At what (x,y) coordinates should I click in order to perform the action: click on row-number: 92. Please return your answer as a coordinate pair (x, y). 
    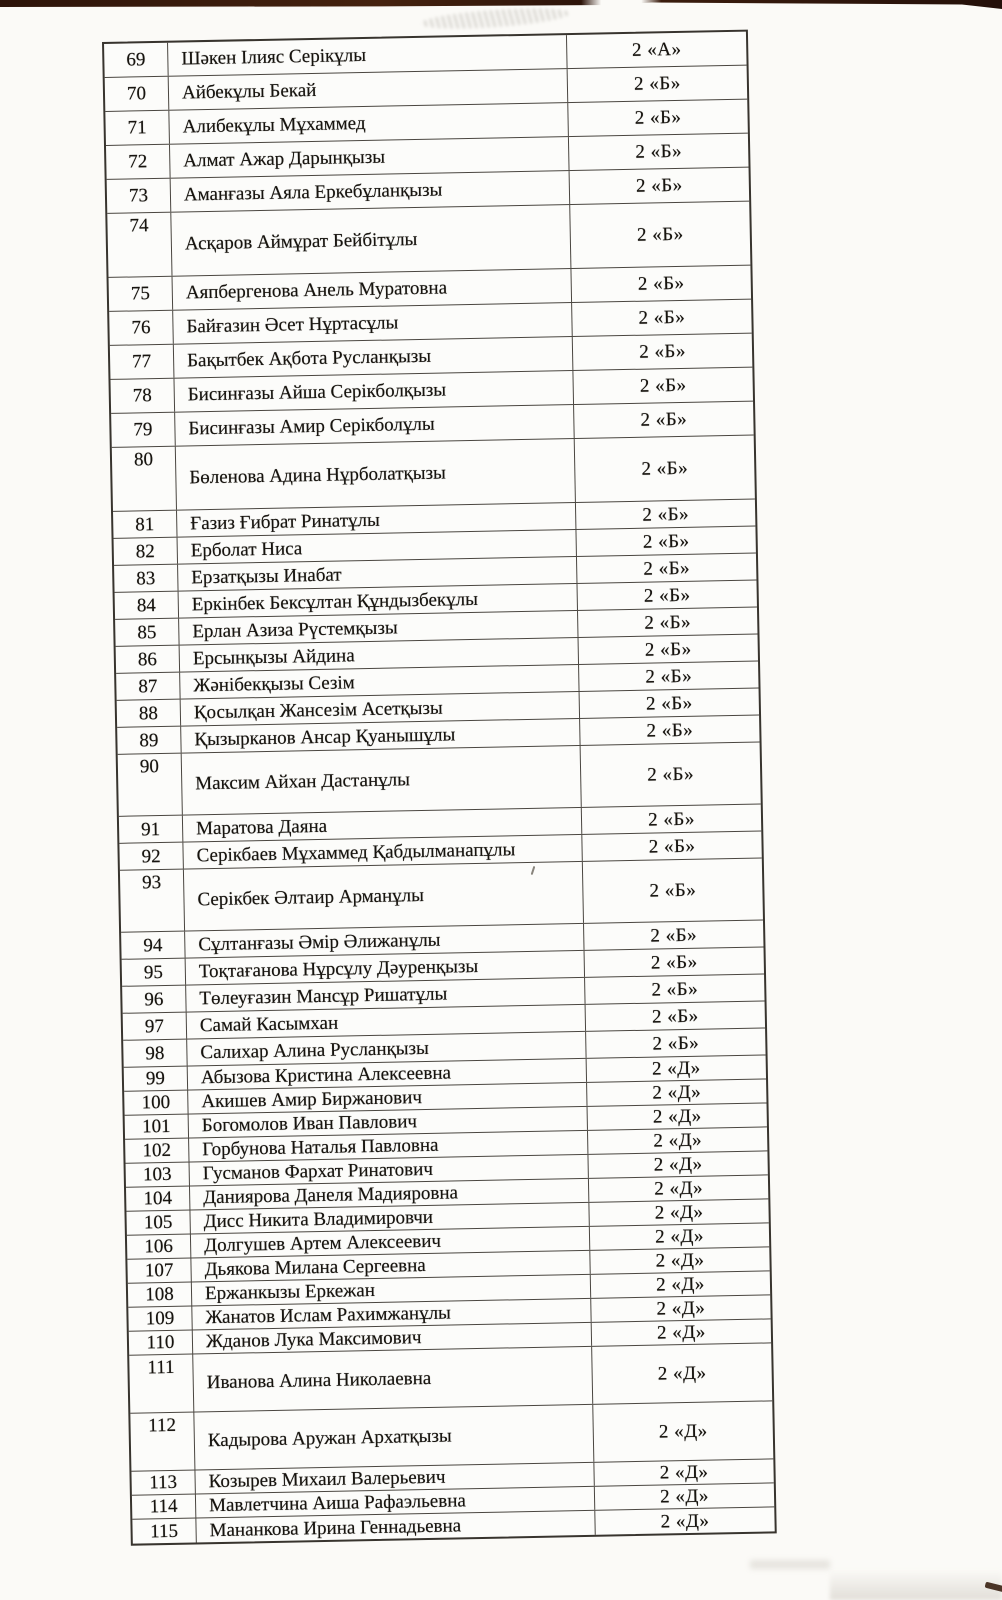
    Looking at the image, I should click on (151, 856).